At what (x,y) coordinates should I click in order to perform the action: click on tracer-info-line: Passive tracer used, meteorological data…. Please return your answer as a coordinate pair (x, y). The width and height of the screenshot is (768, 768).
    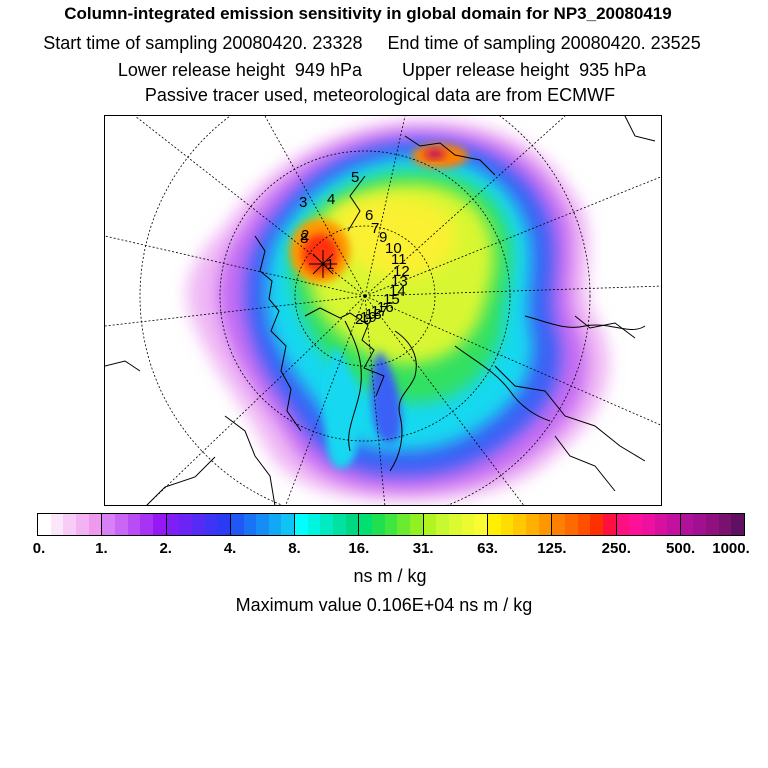
    Looking at the image, I should click on (380, 95).